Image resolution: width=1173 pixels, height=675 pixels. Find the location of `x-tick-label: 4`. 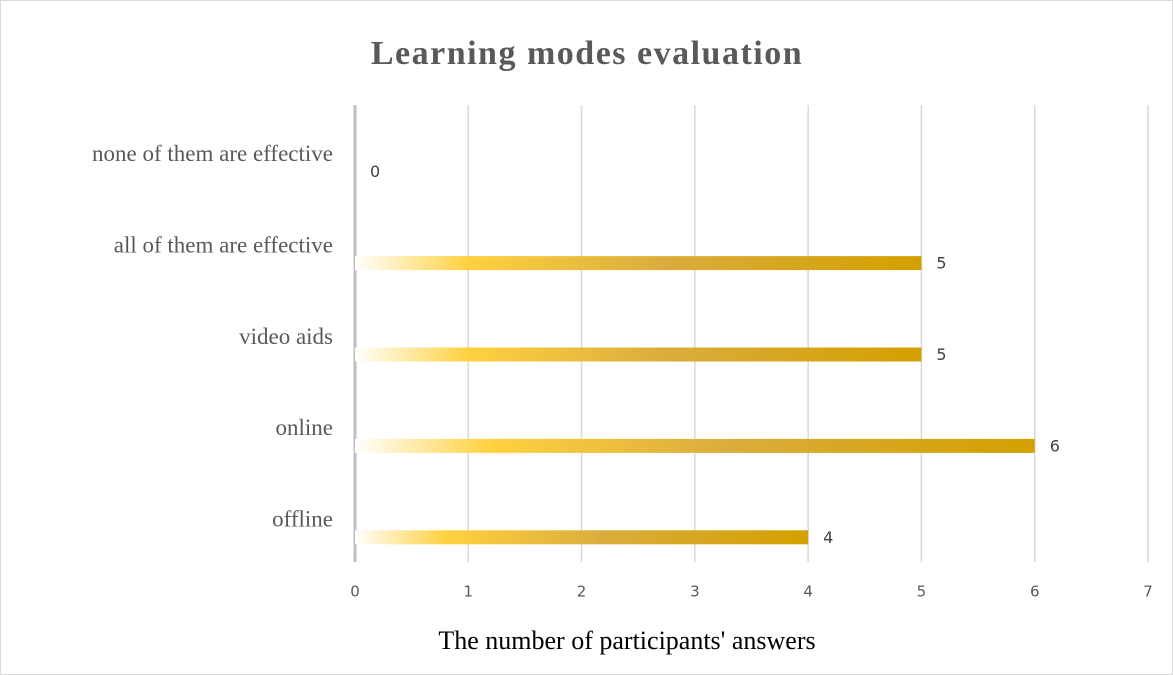

x-tick-label: 4 is located at coordinates (808, 592).